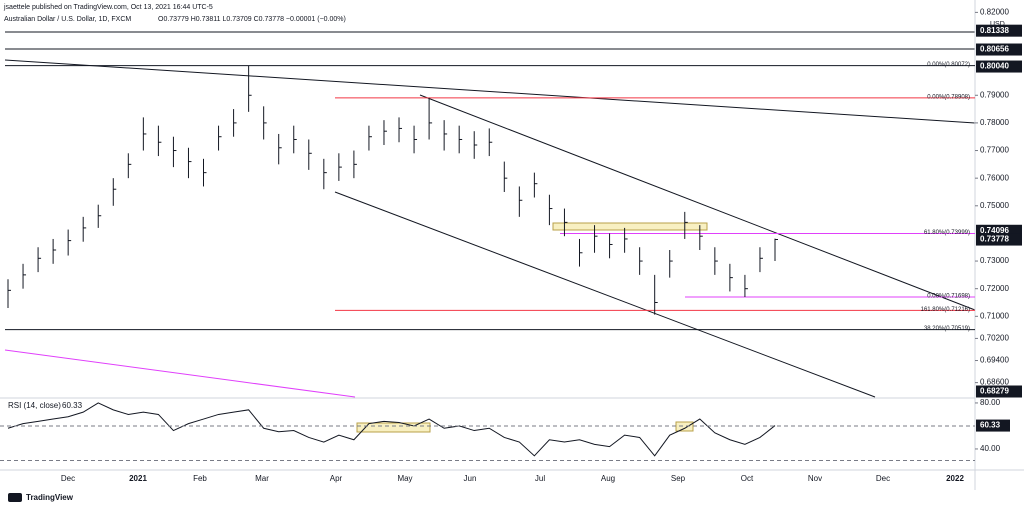 The height and width of the screenshot is (508, 1024). What do you see at coordinates (945, 310) in the screenshot?
I see `level-label: 161.80%(0.71216)` at bounding box center [945, 310].